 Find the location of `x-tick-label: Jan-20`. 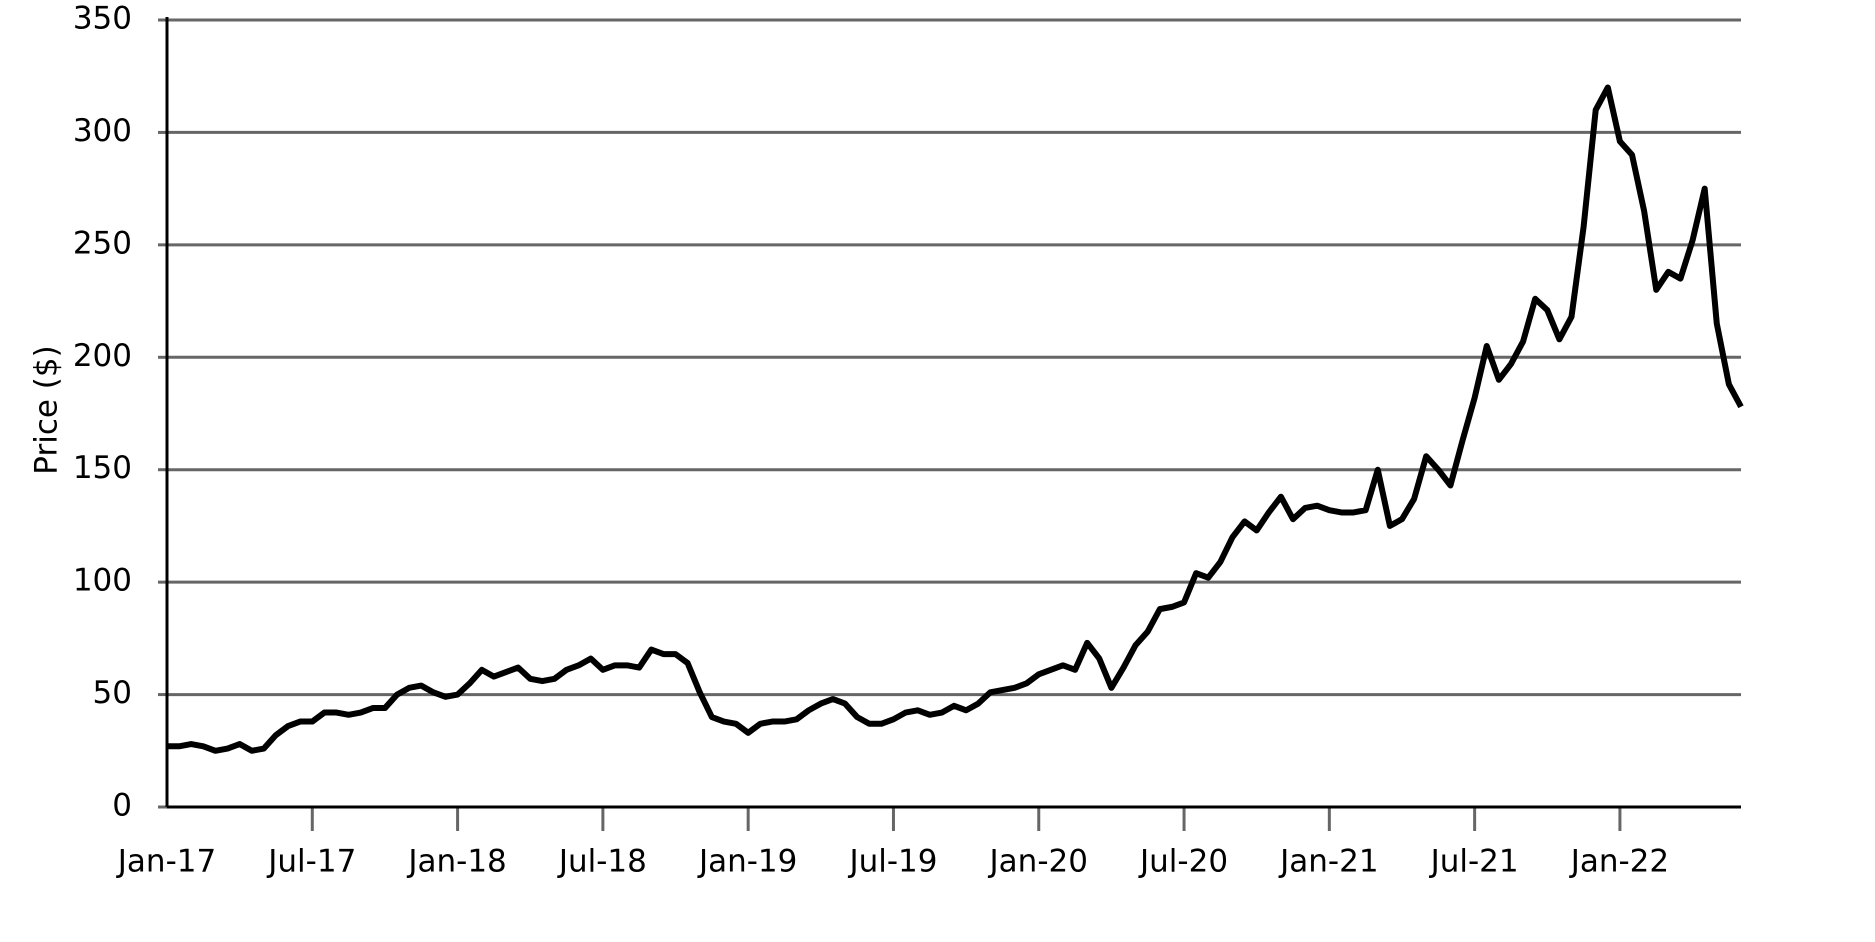

x-tick-label: Jan-20 is located at coordinates (1038, 862).